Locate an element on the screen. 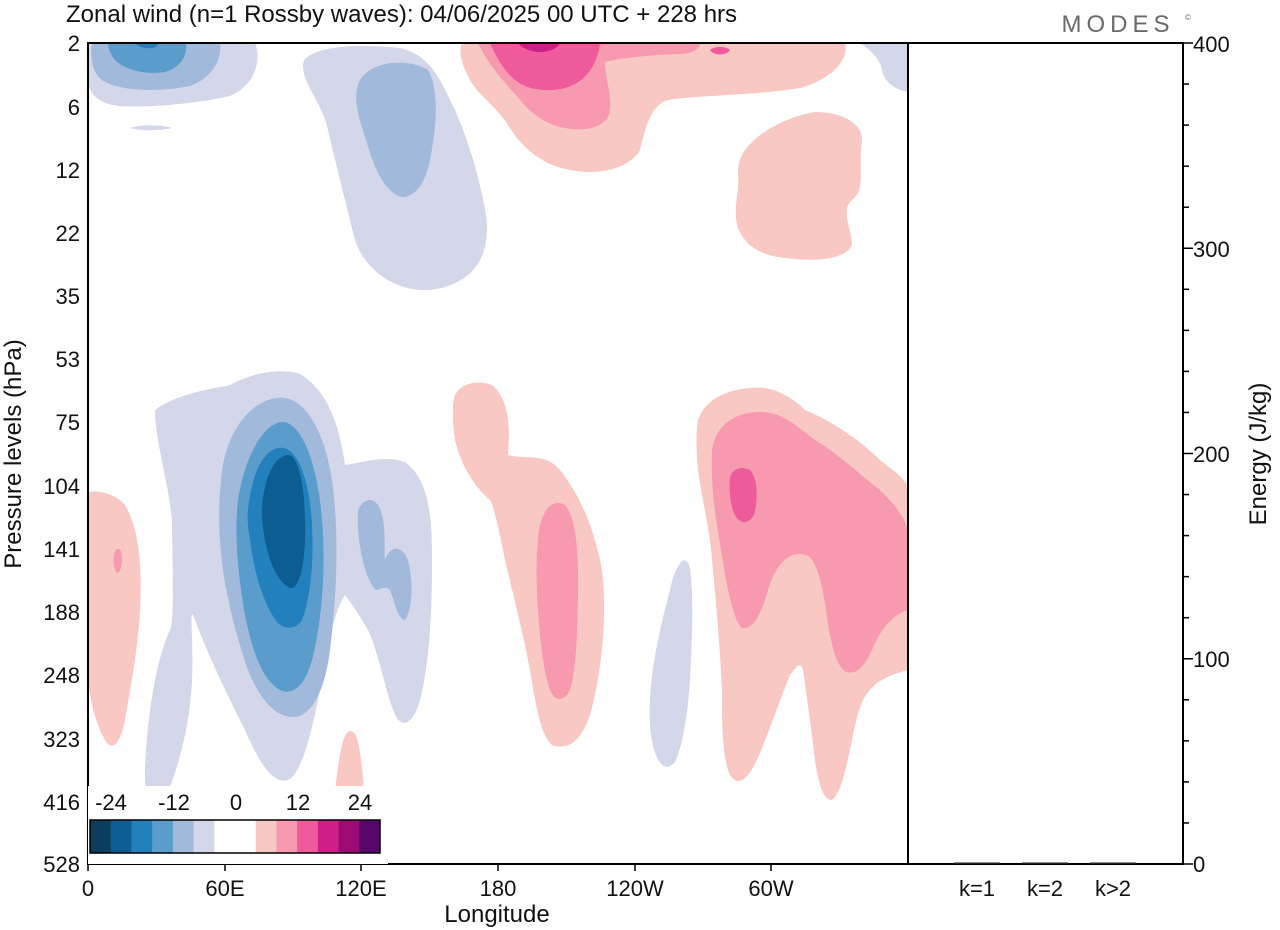 The image size is (1280, 930). pressure-tick-label: 416 is located at coordinates (61, 802).